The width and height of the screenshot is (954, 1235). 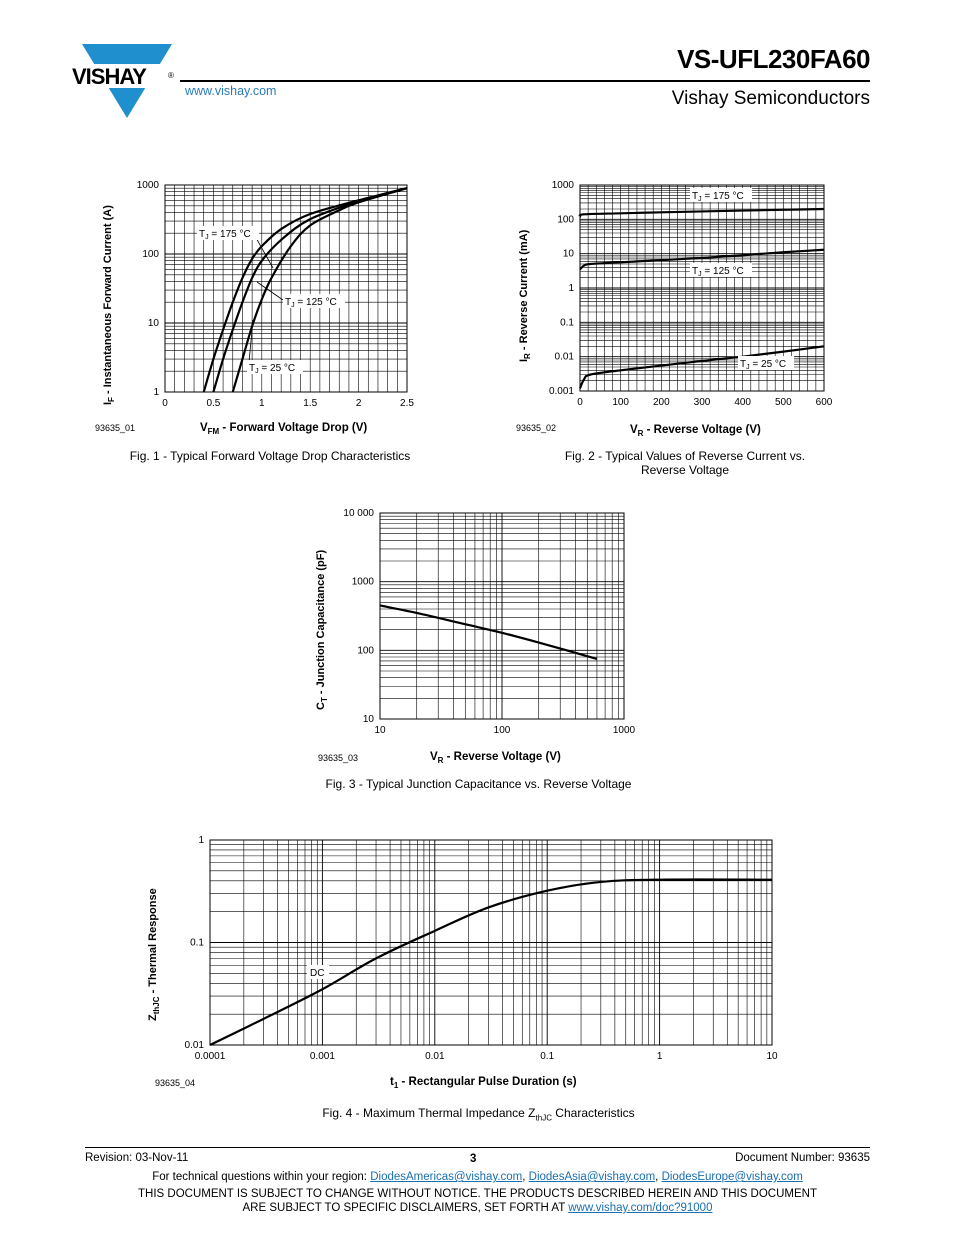 What do you see at coordinates (109, 305) in the screenshot?
I see `fig1-ylabel: IF - Instantaneous Forward Current (A)` at bounding box center [109, 305].